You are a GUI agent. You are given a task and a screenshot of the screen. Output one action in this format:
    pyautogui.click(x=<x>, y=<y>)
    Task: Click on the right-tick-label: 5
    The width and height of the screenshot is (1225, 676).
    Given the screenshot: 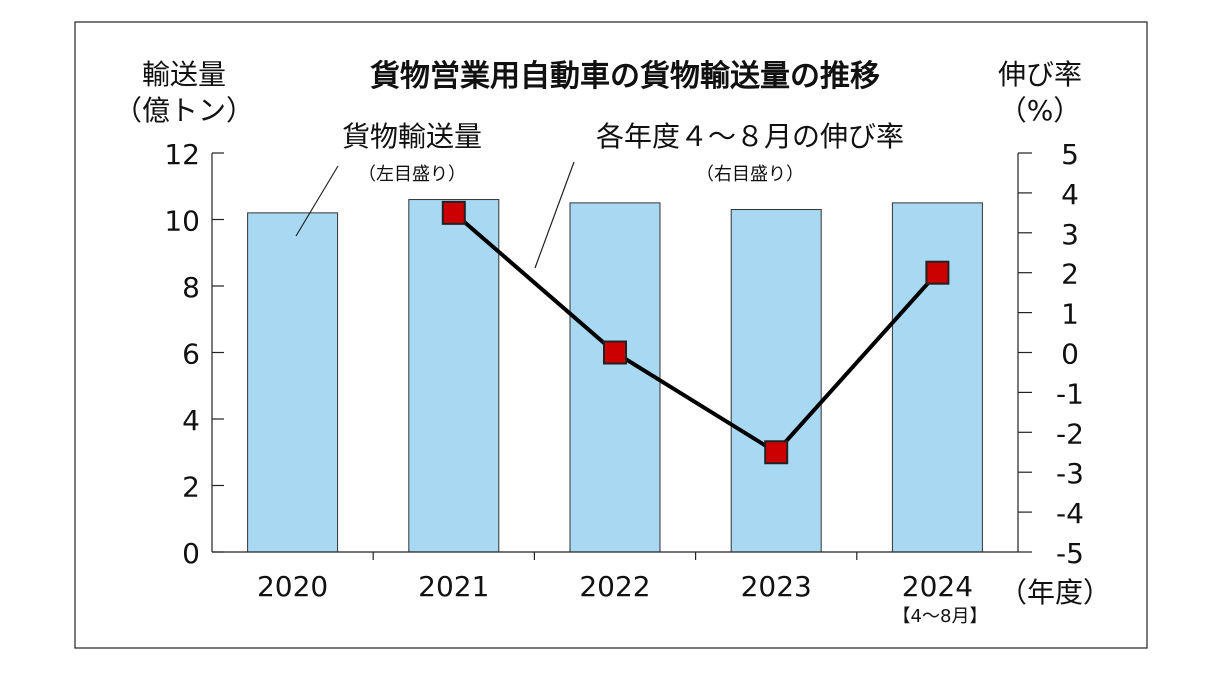 What is the action you would take?
    pyautogui.click(x=1070, y=154)
    